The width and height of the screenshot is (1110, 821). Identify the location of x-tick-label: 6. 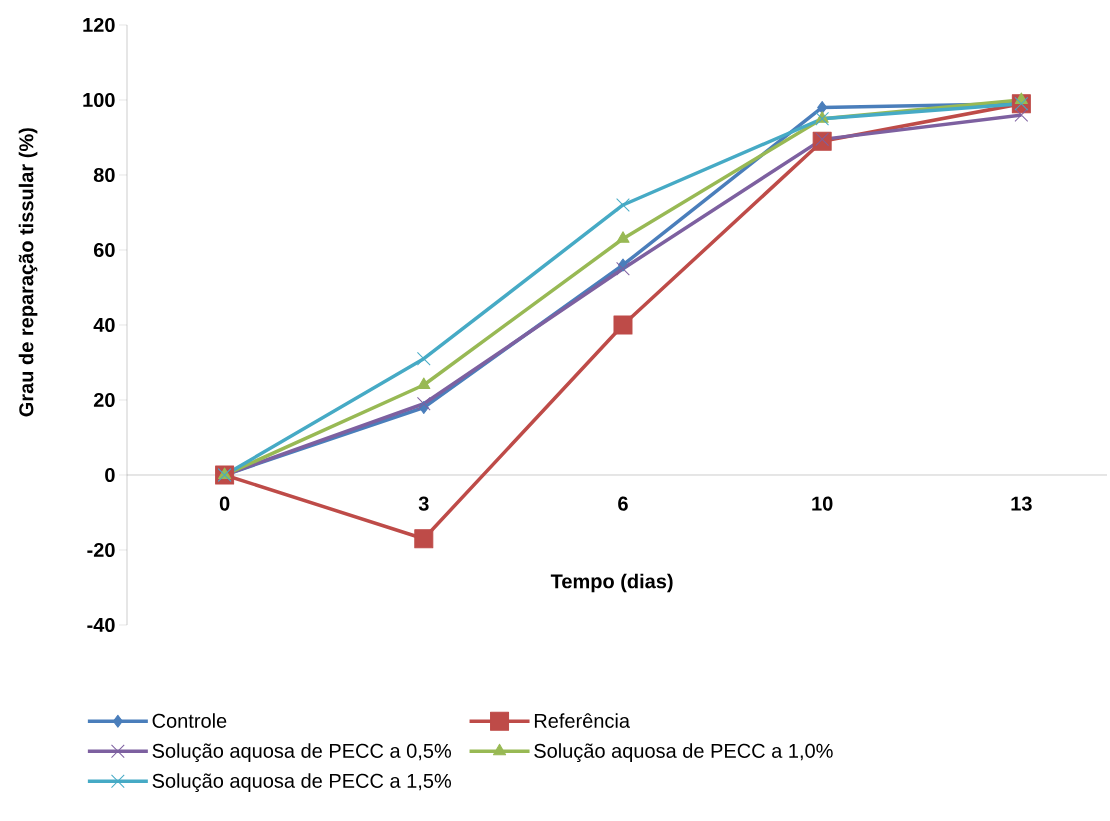
(623, 503).